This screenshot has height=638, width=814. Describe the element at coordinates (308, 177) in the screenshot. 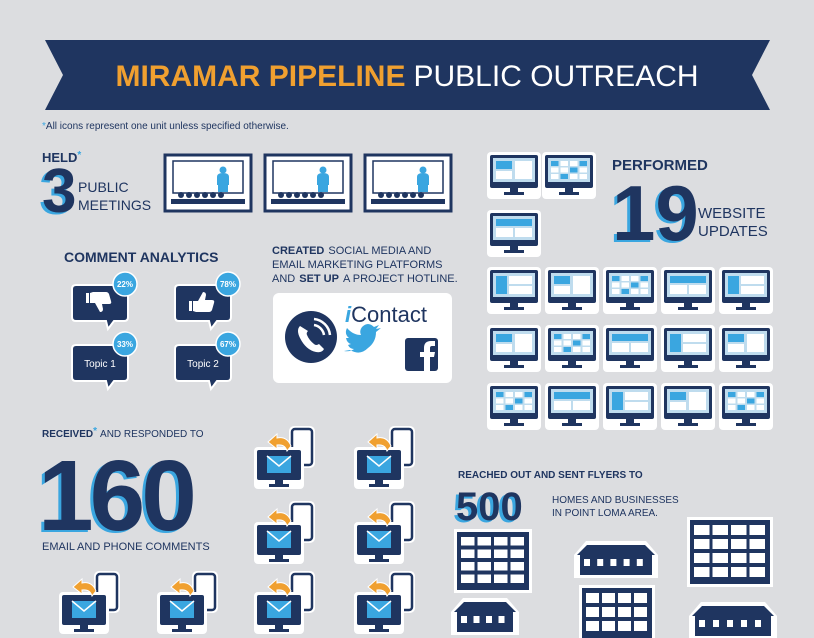

I see `screen` at that location.